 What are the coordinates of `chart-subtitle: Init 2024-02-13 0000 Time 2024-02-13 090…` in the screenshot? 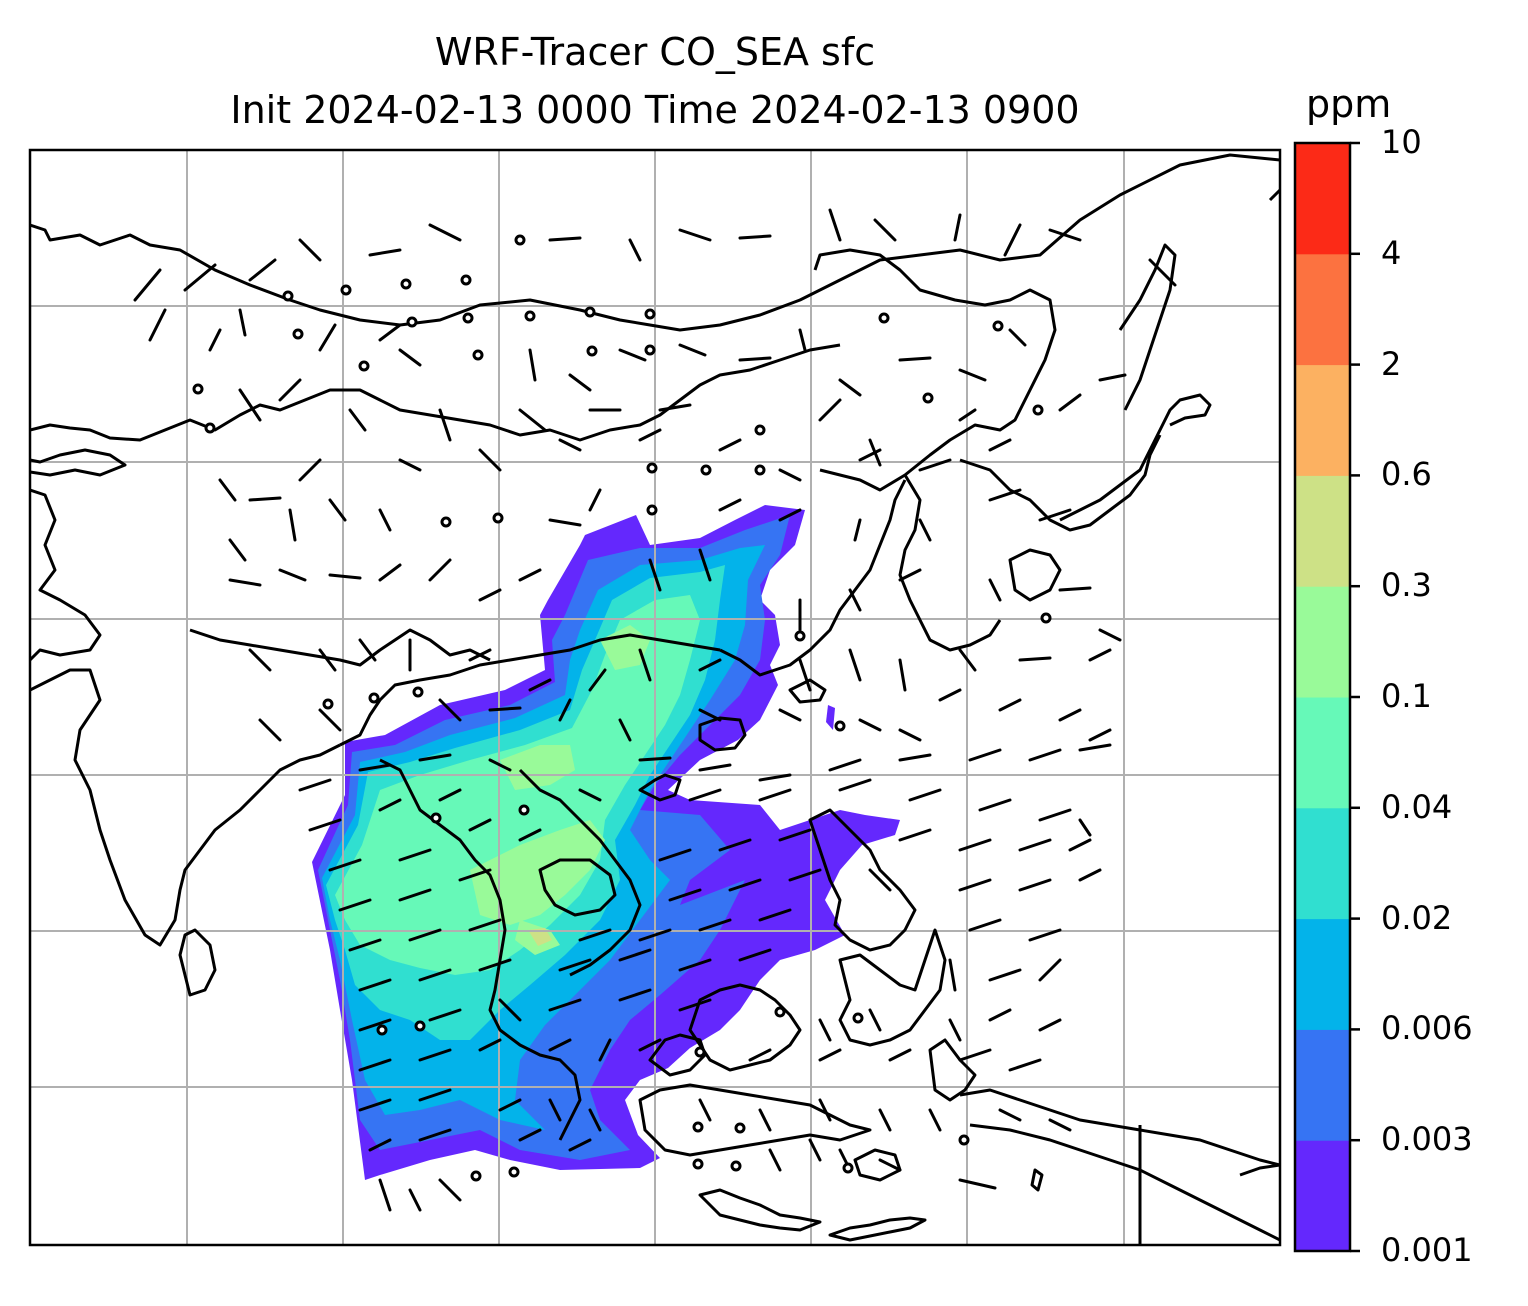 It's located at (655, 110).